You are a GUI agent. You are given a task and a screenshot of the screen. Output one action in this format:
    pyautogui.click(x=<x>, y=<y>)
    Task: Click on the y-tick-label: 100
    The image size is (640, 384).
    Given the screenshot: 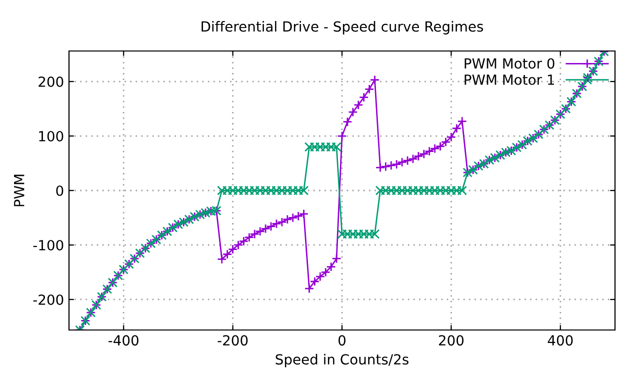 What is the action you would take?
    pyautogui.click(x=51, y=136)
    